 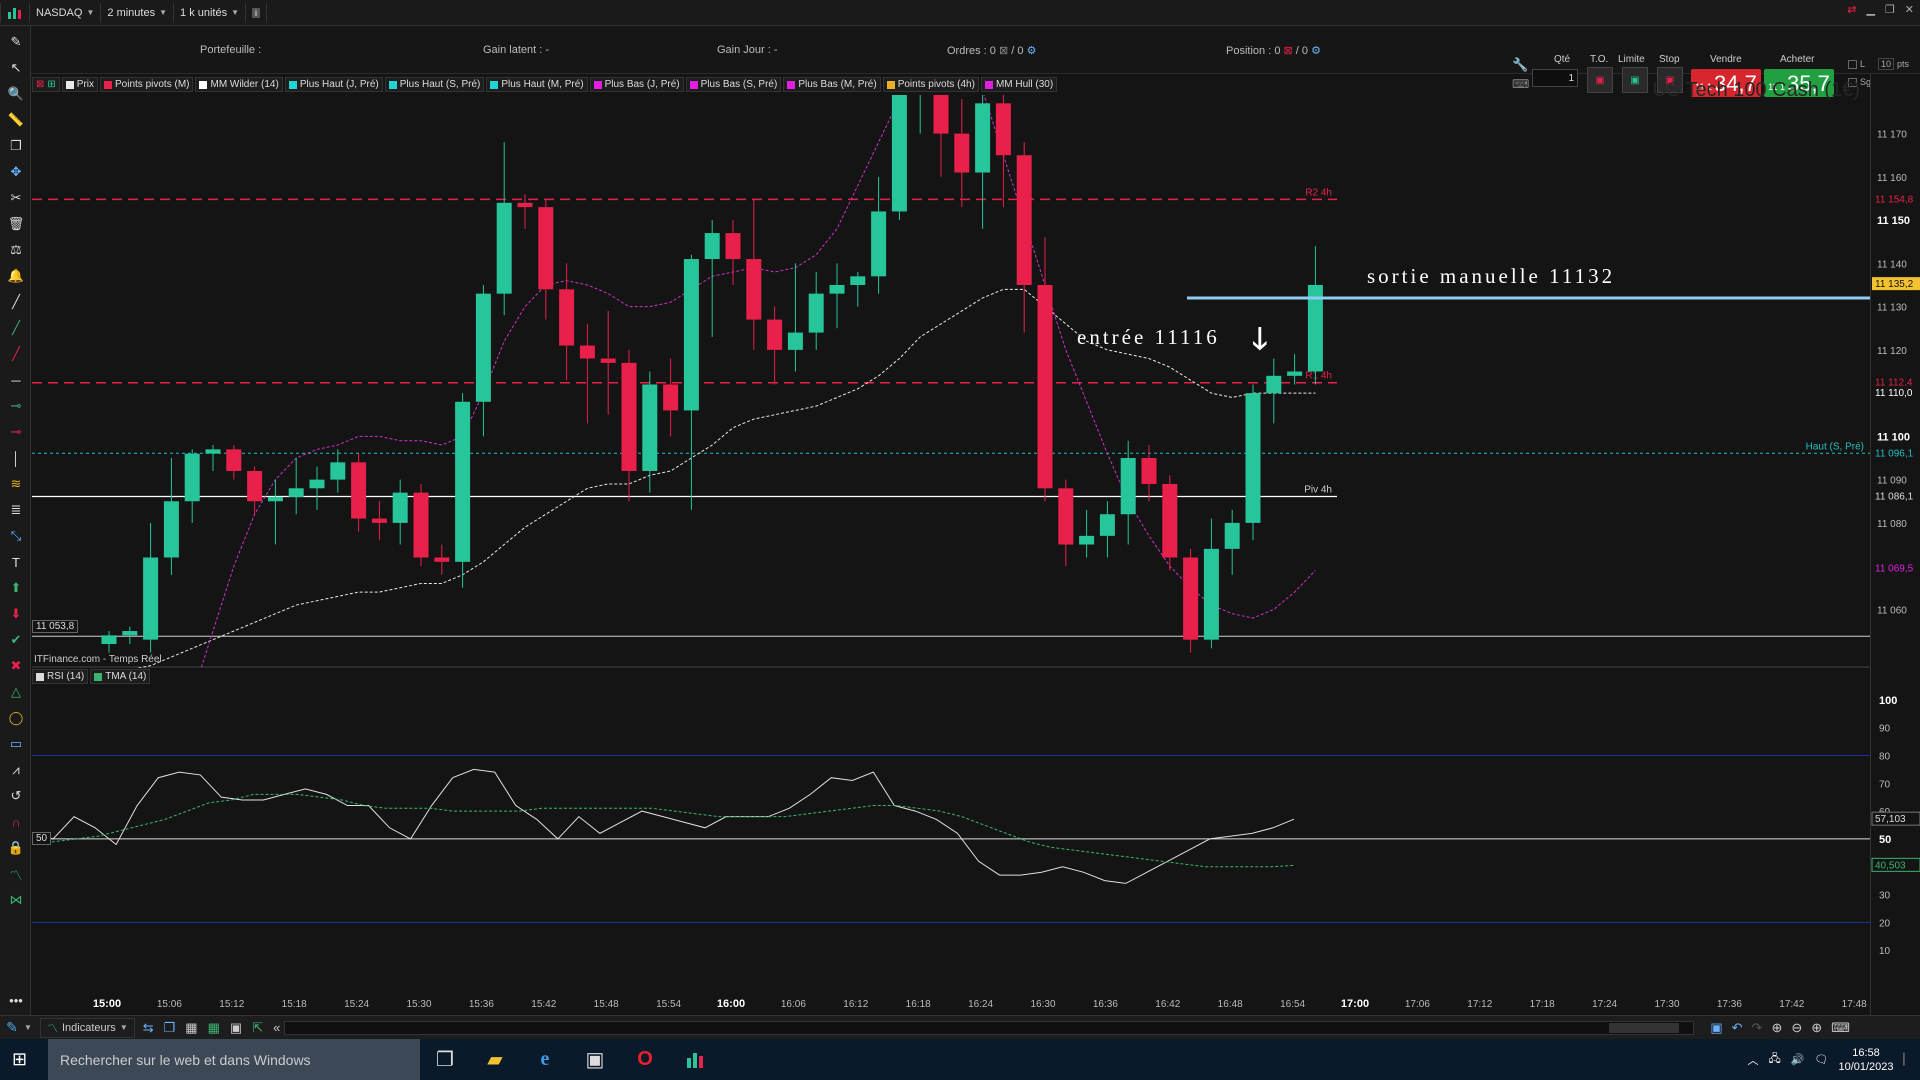 What do you see at coordinates (16, 717) in the screenshot?
I see `ellipse-icon: ◯` at bounding box center [16, 717].